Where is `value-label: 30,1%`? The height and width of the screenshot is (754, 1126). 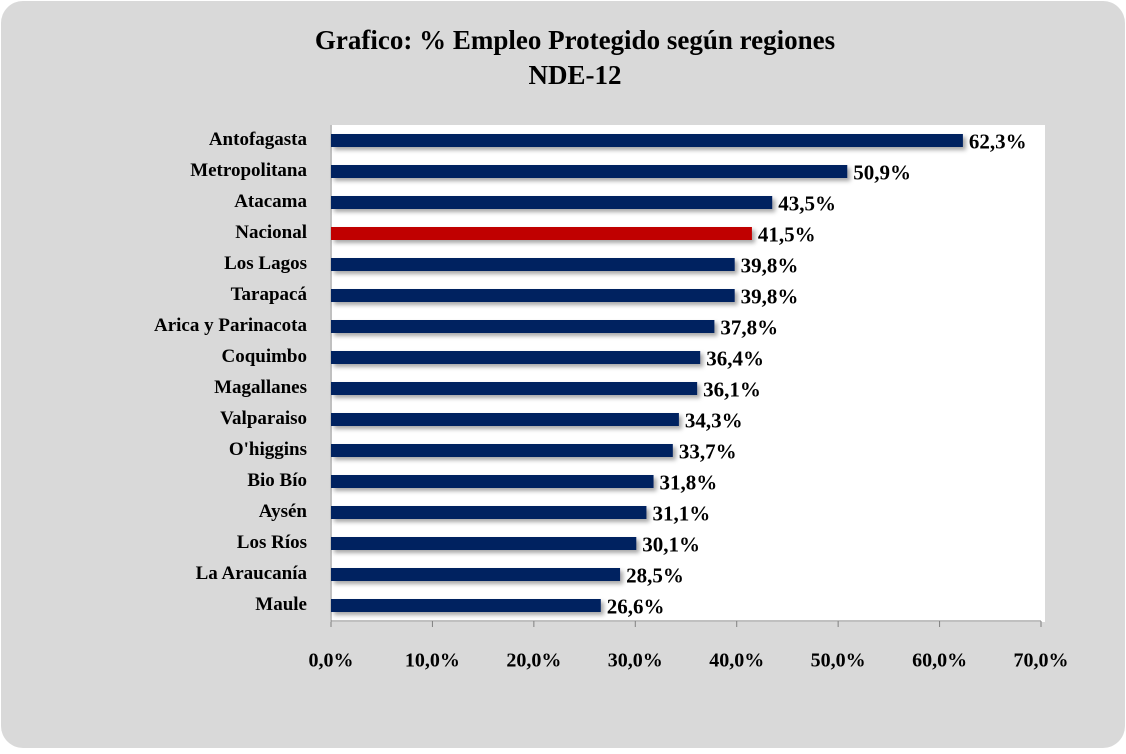 value-label: 30,1% is located at coordinates (671, 544).